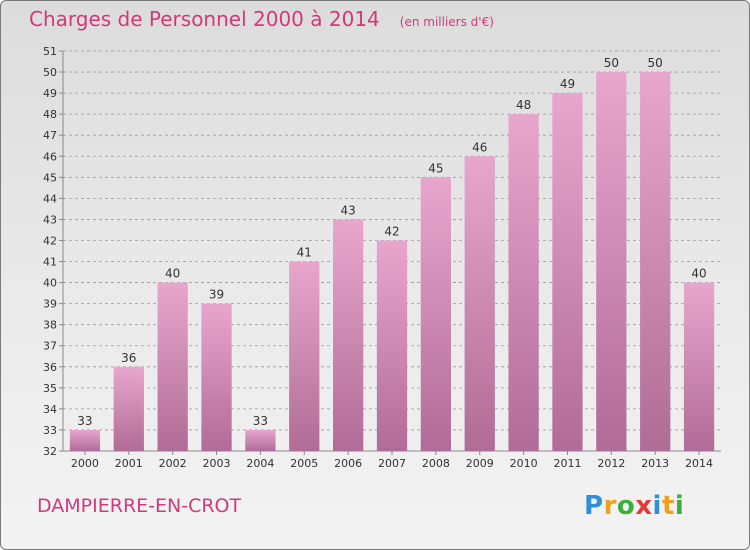 Image resolution: width=750 pixels, height=550 pixels. I want to click on bar-value-label: 43, so click(347, 210).